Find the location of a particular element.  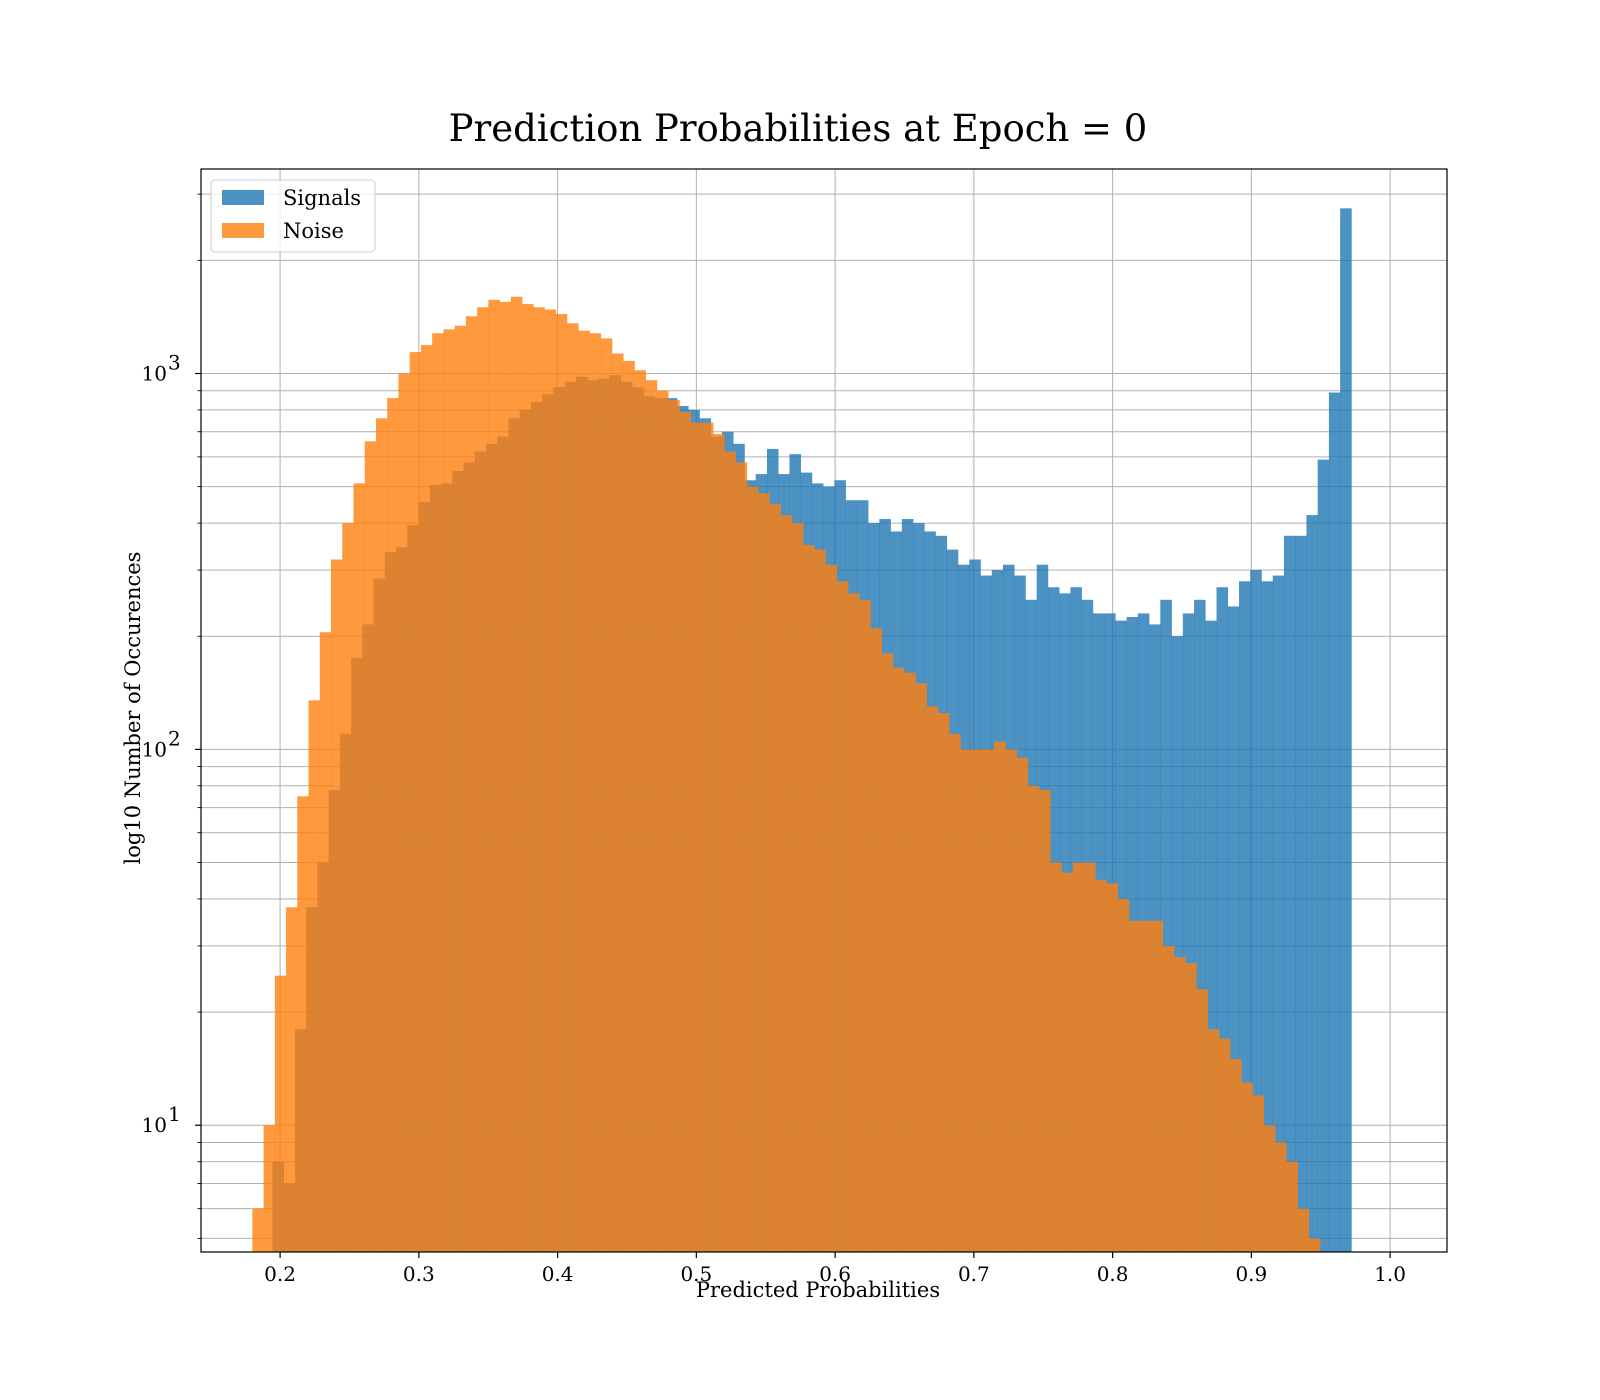

legend-swatch-noise is located at coordinates (243, 230).